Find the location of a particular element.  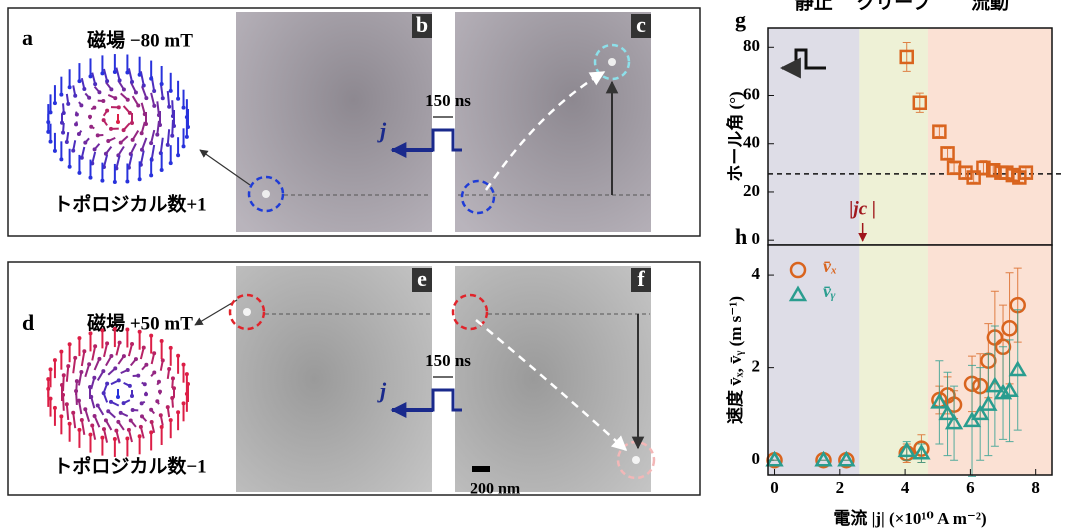

plot-frame is located at coordinates (910, 360).